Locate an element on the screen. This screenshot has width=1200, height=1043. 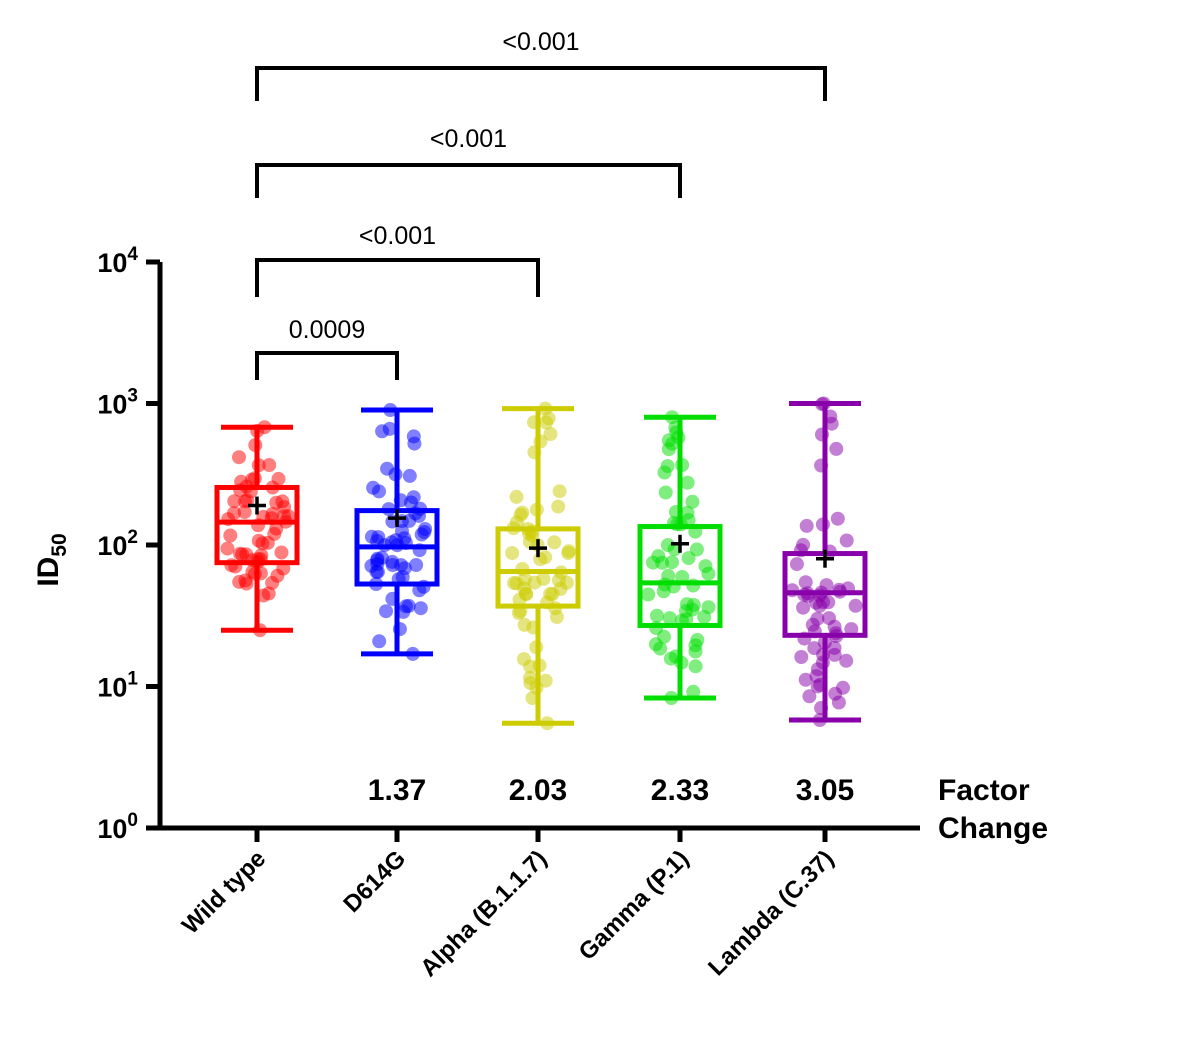
category-label: Wild type is located at coordinates (224, 892).